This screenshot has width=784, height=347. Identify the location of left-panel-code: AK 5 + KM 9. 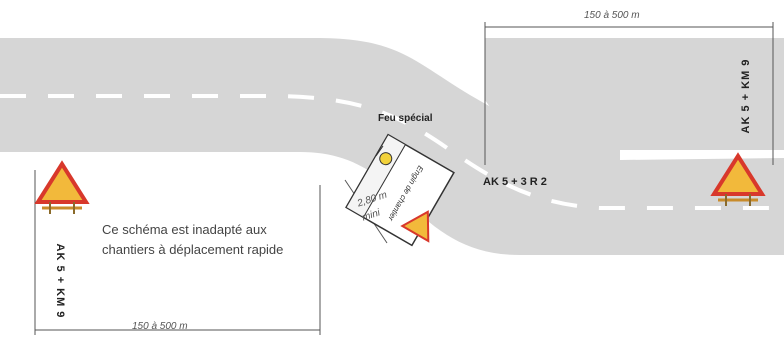
(60, 281).